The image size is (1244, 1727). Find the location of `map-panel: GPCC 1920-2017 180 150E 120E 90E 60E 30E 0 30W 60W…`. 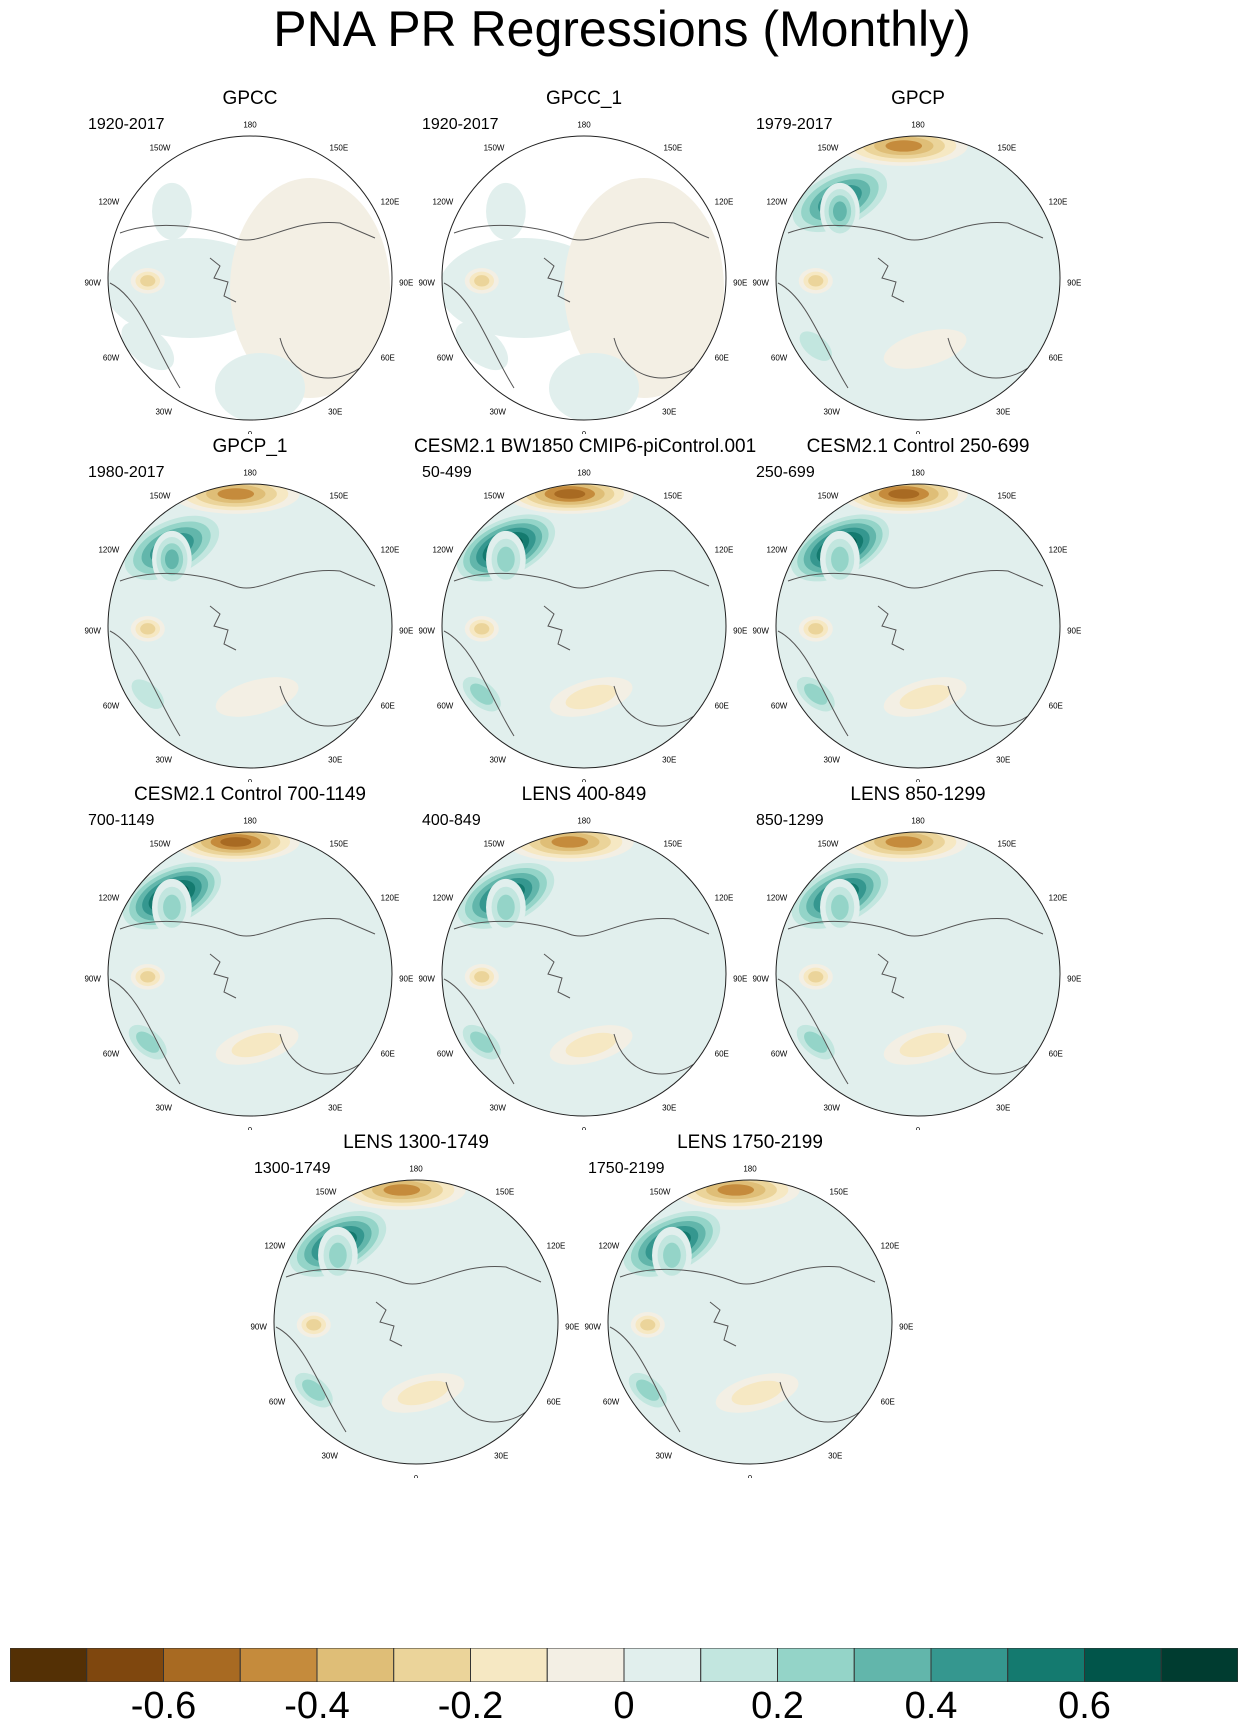

map-panel: GPCC 1920-2017 180 150E 120E 90E 60E 30E 0 30W 60W… is located at coordinates (250, 274).